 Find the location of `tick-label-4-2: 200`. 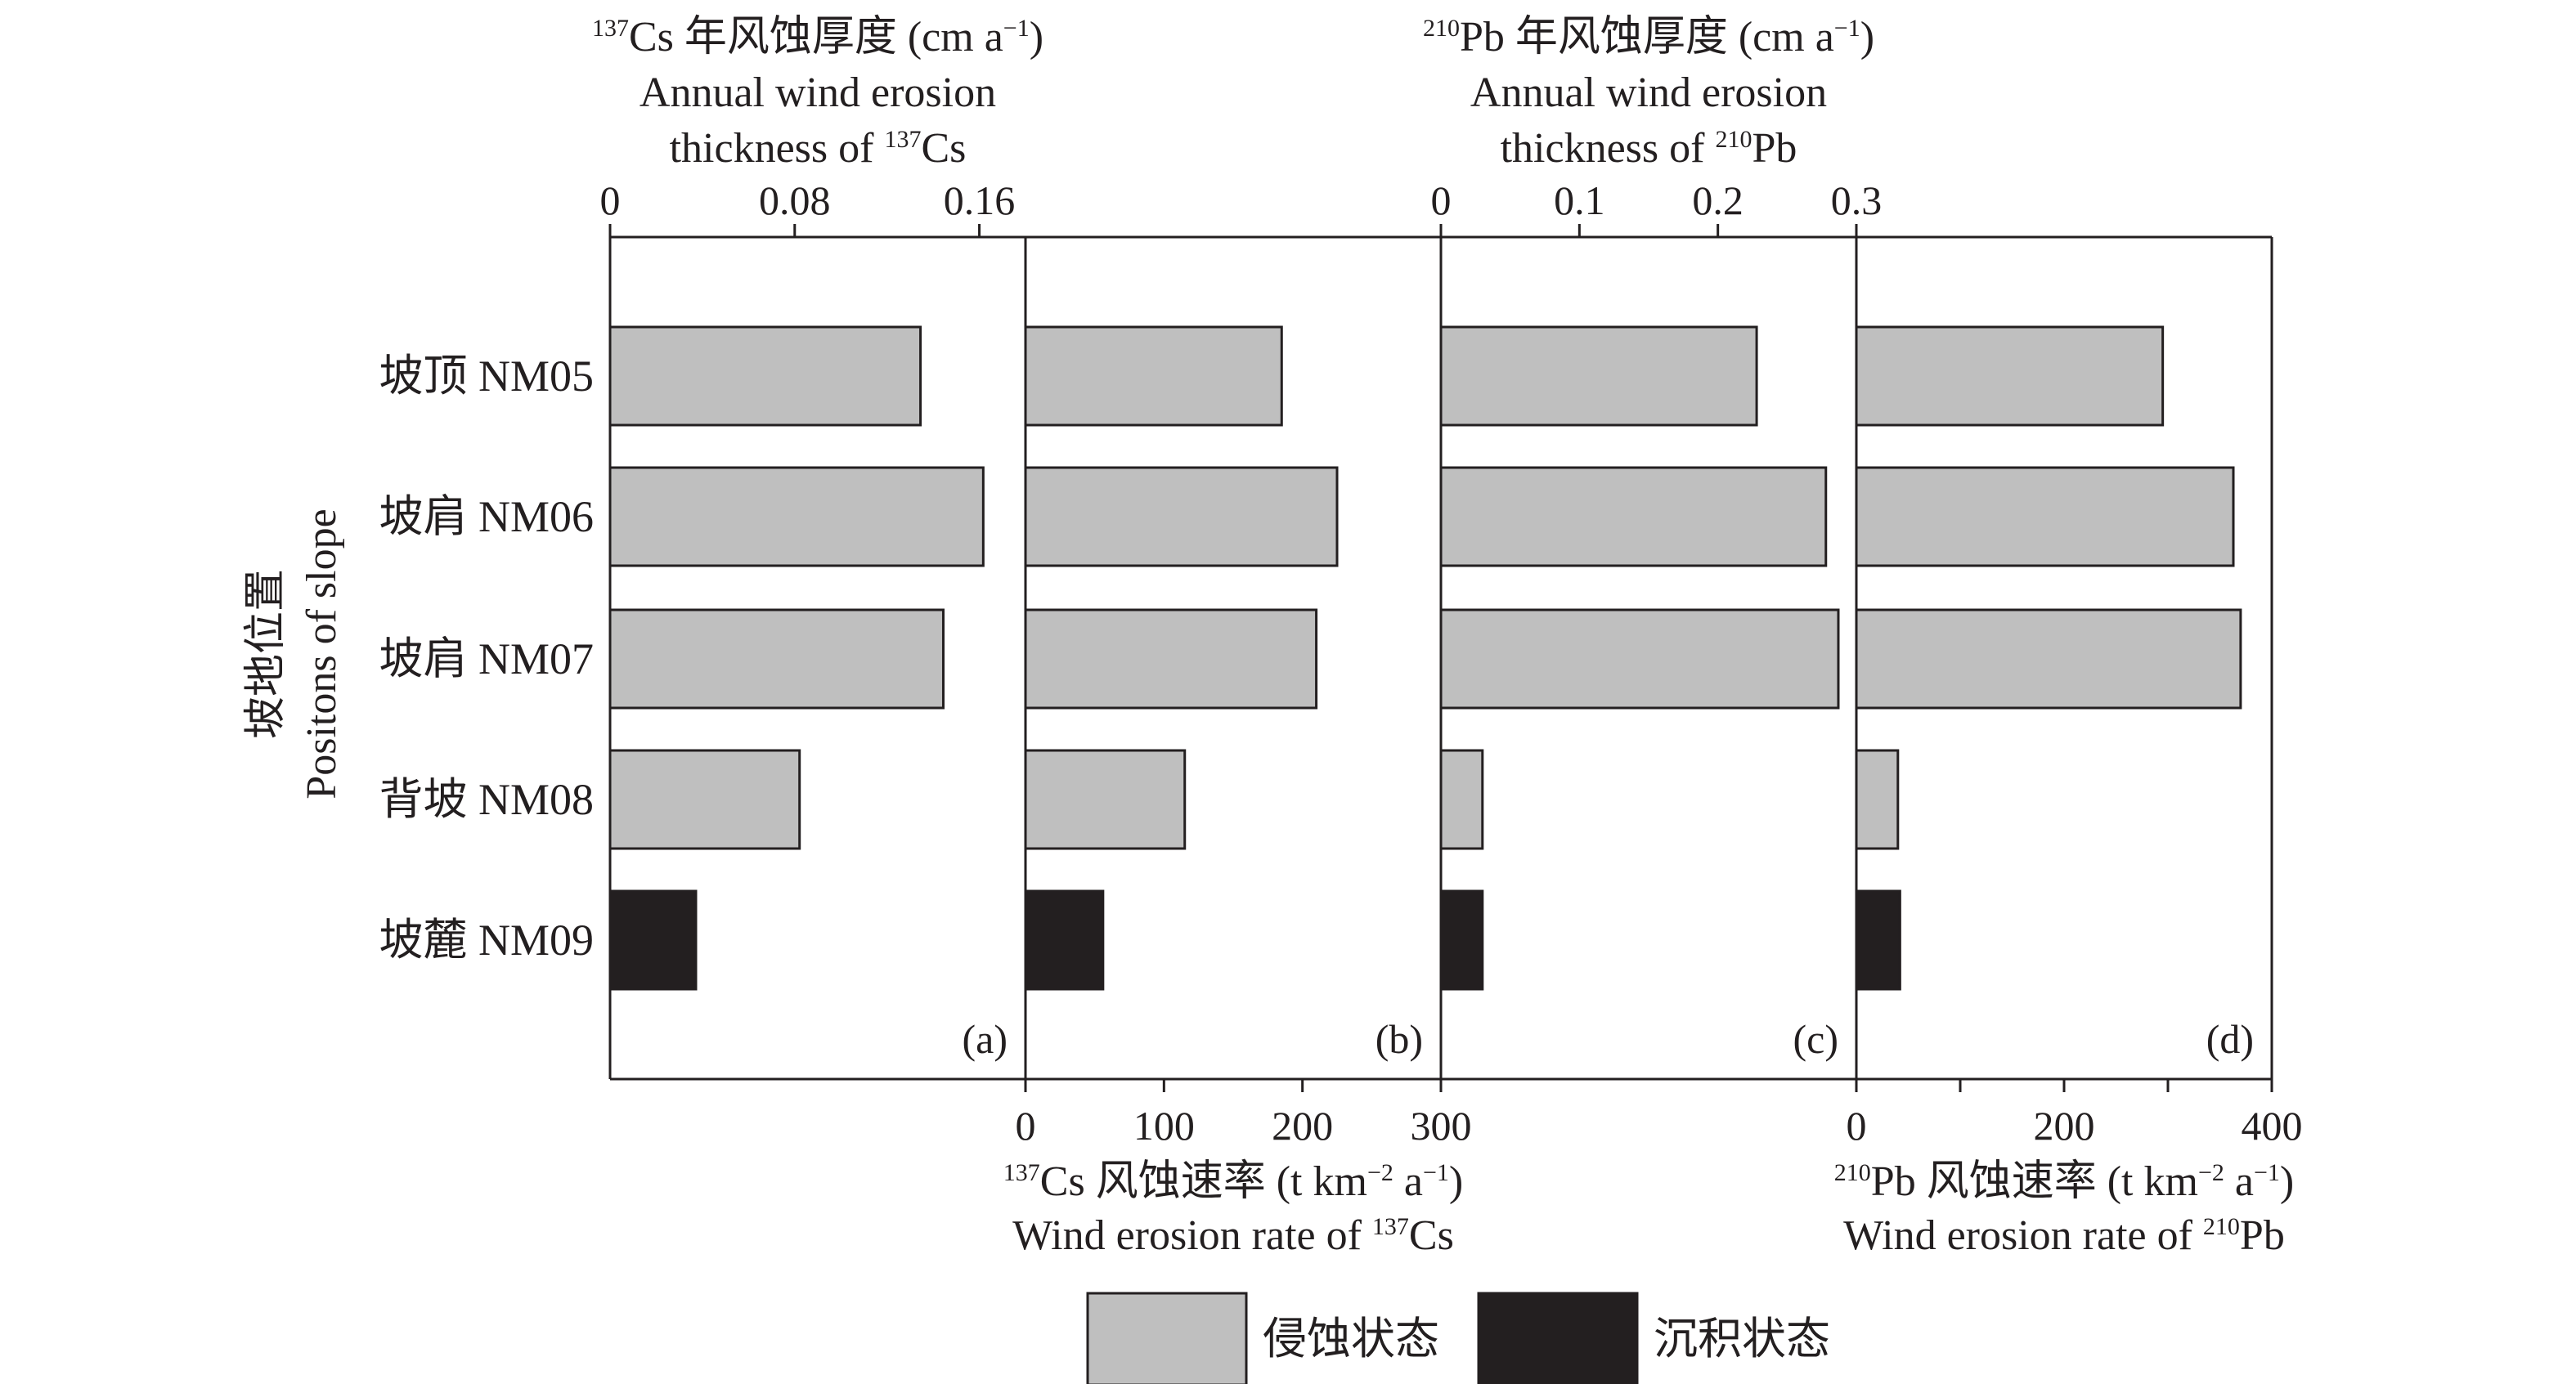

tick-label-4-2: 200 is located at coordinates (2064, 1126).